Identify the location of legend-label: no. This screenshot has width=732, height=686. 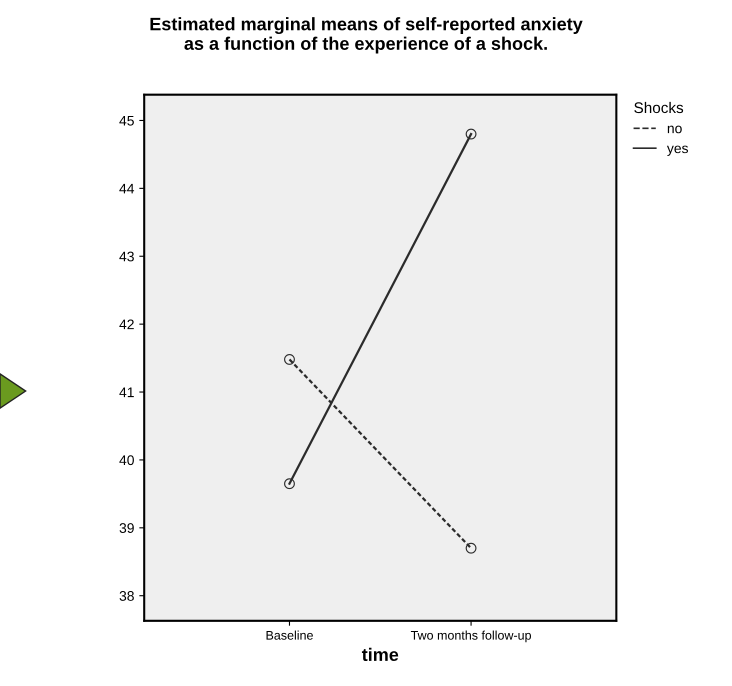
(675, 130).